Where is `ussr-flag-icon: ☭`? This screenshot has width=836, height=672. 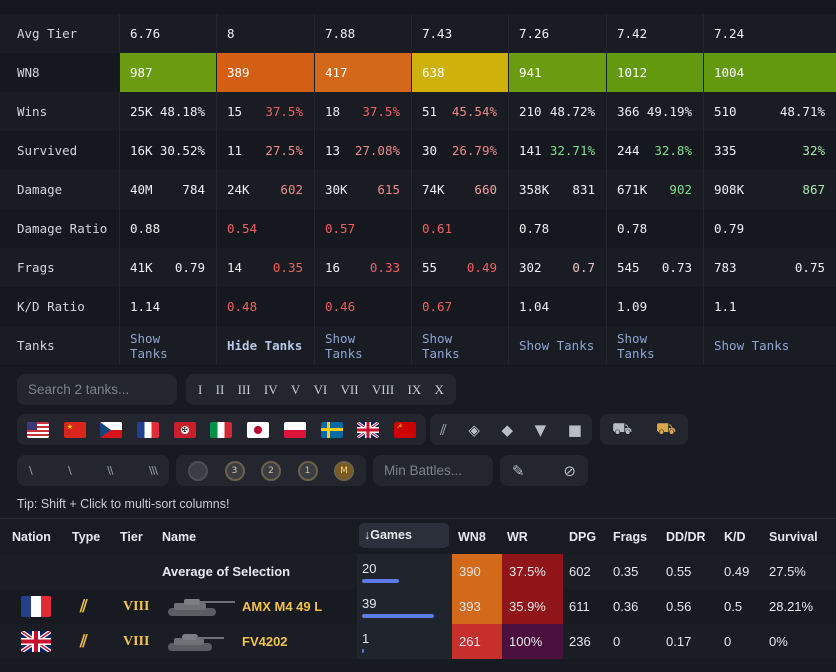 ussr-flag-icon: ☭ is located at coordinates (404, 429).